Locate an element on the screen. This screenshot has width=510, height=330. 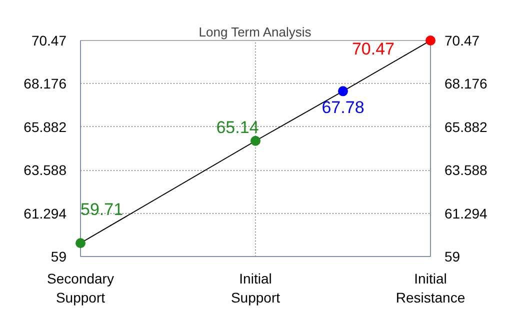
x-tick-label: Initial Resistance is located at coordinates (431, 288).